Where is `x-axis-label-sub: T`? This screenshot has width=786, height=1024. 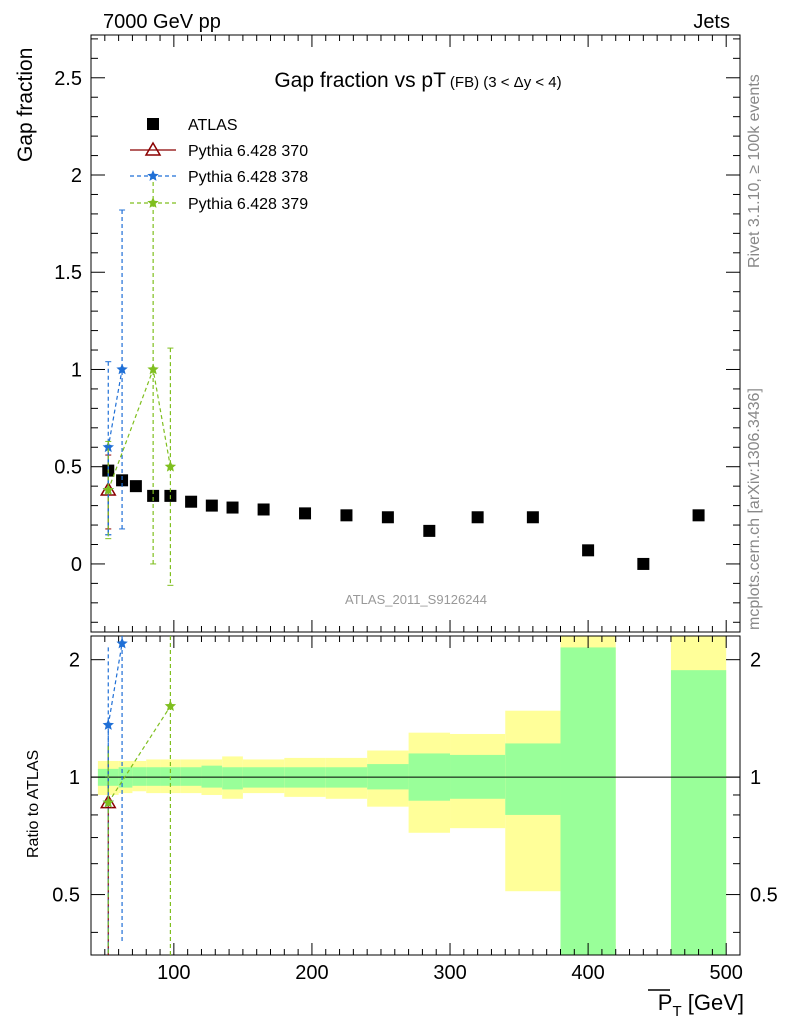
x-axis-label-sub: T is located at coordinates (676, 1011).